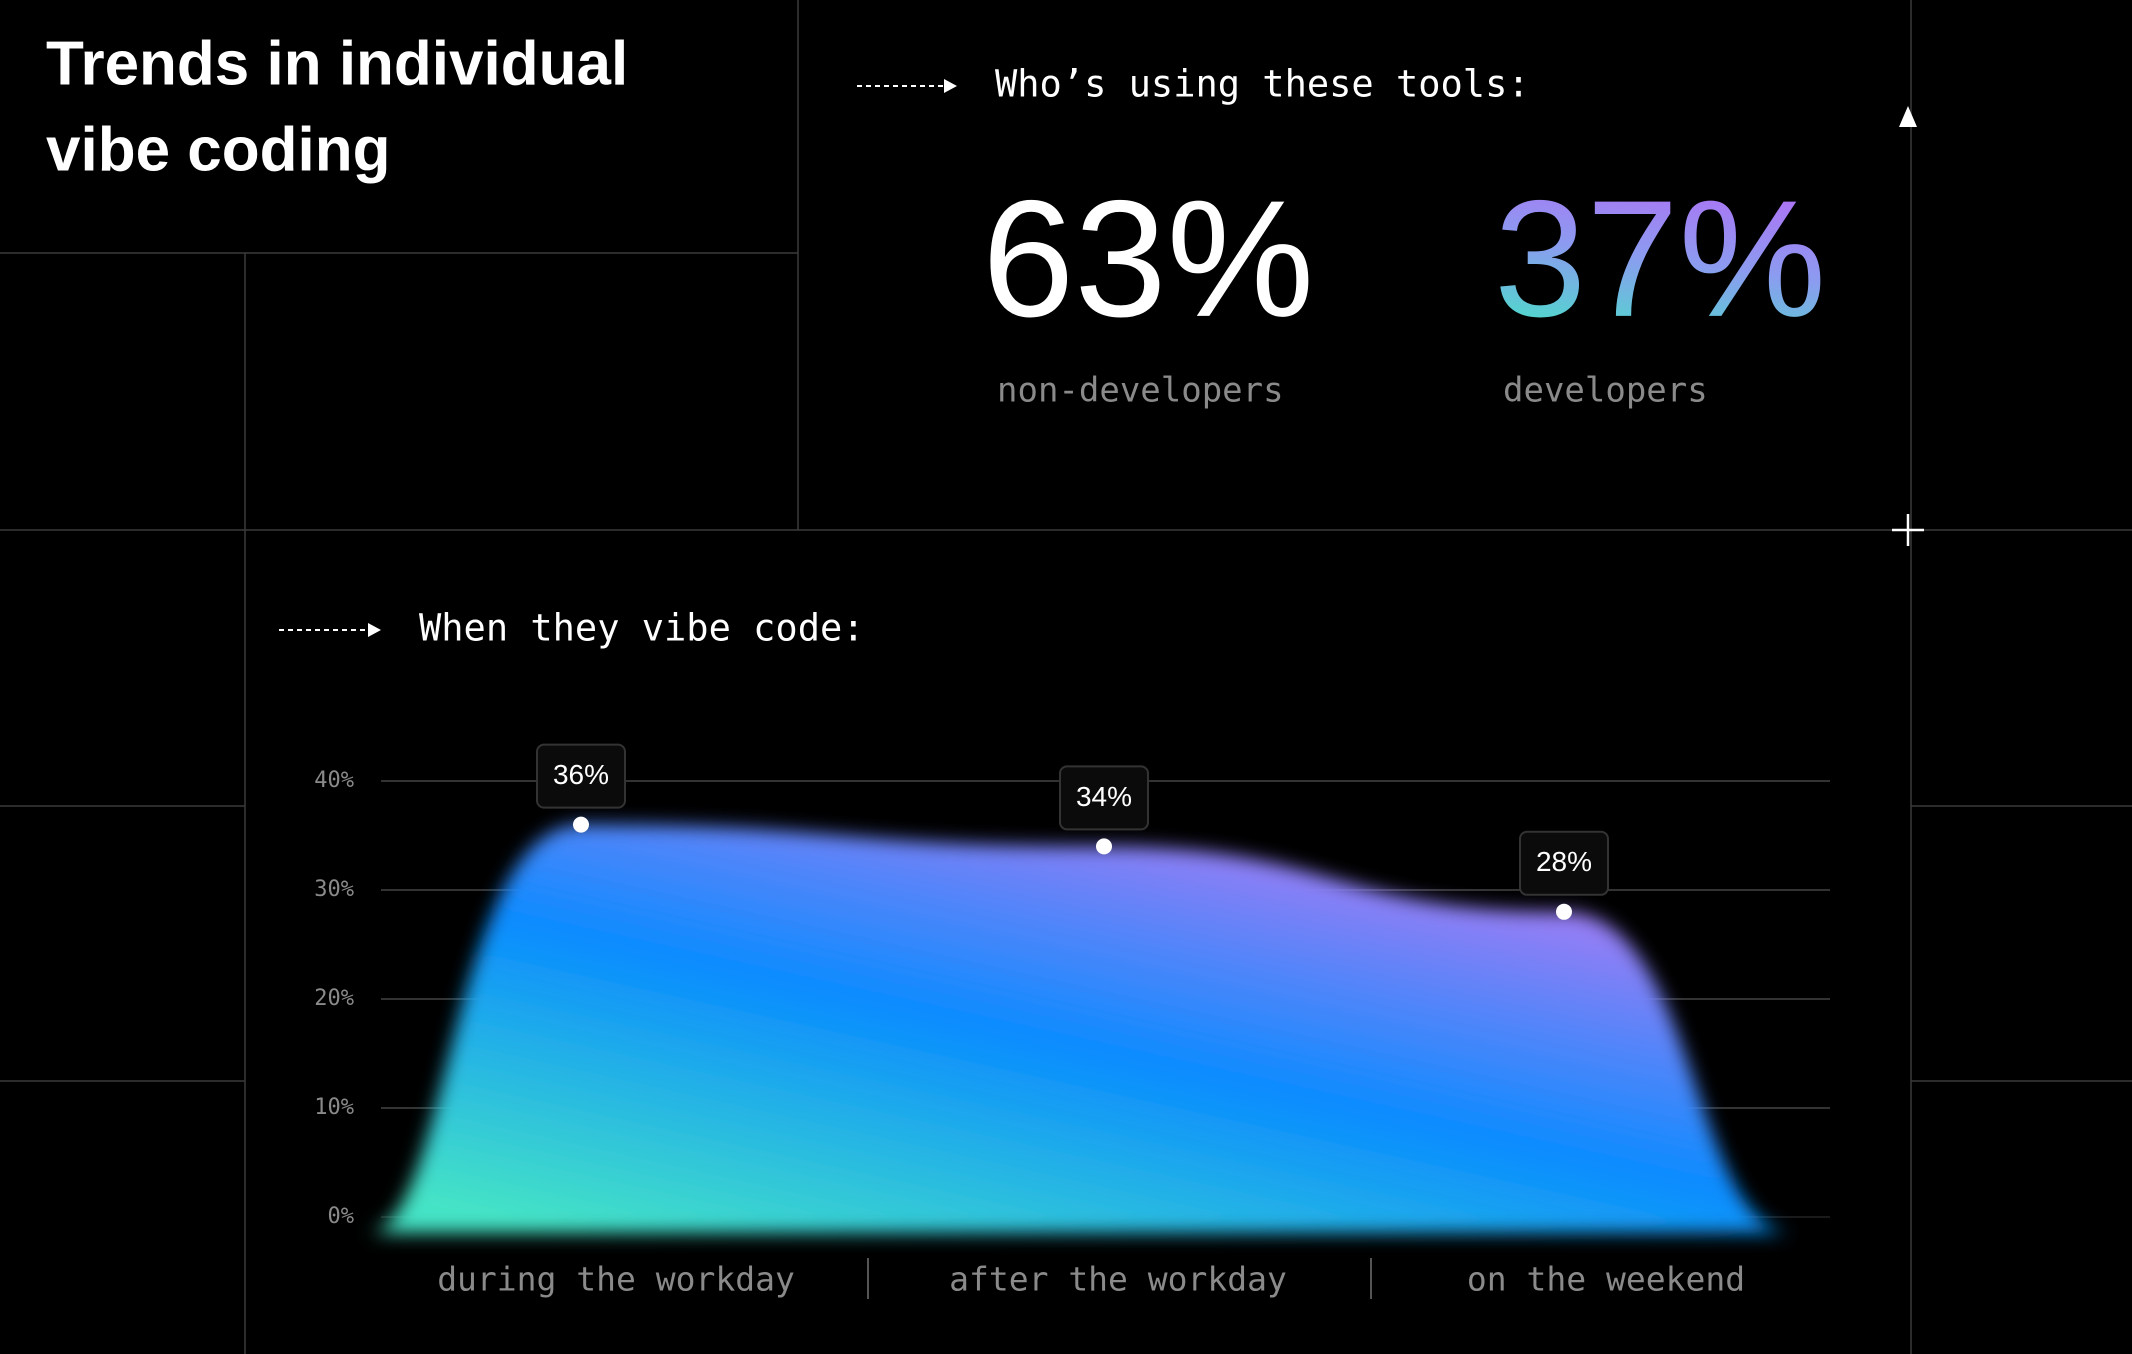 This screenshot has width=2132, height=1354. I want to click on section-heading: Who’s using these tools:, so click(1262, 84).